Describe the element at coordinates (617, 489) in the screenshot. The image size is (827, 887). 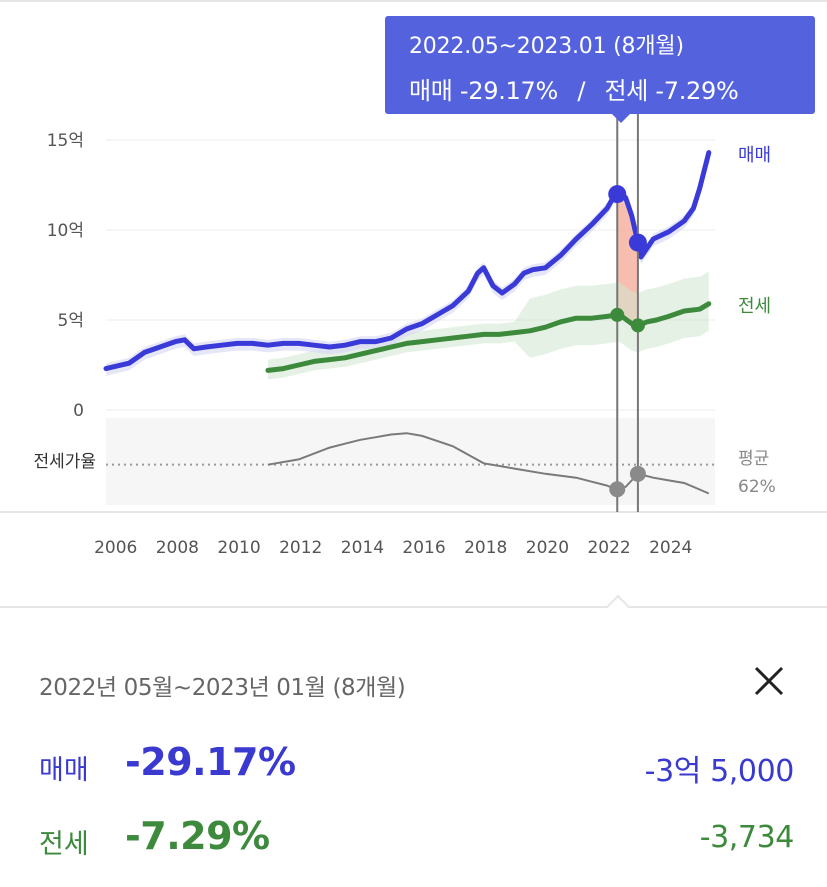
I see `ratio-range-start-point` at that location.